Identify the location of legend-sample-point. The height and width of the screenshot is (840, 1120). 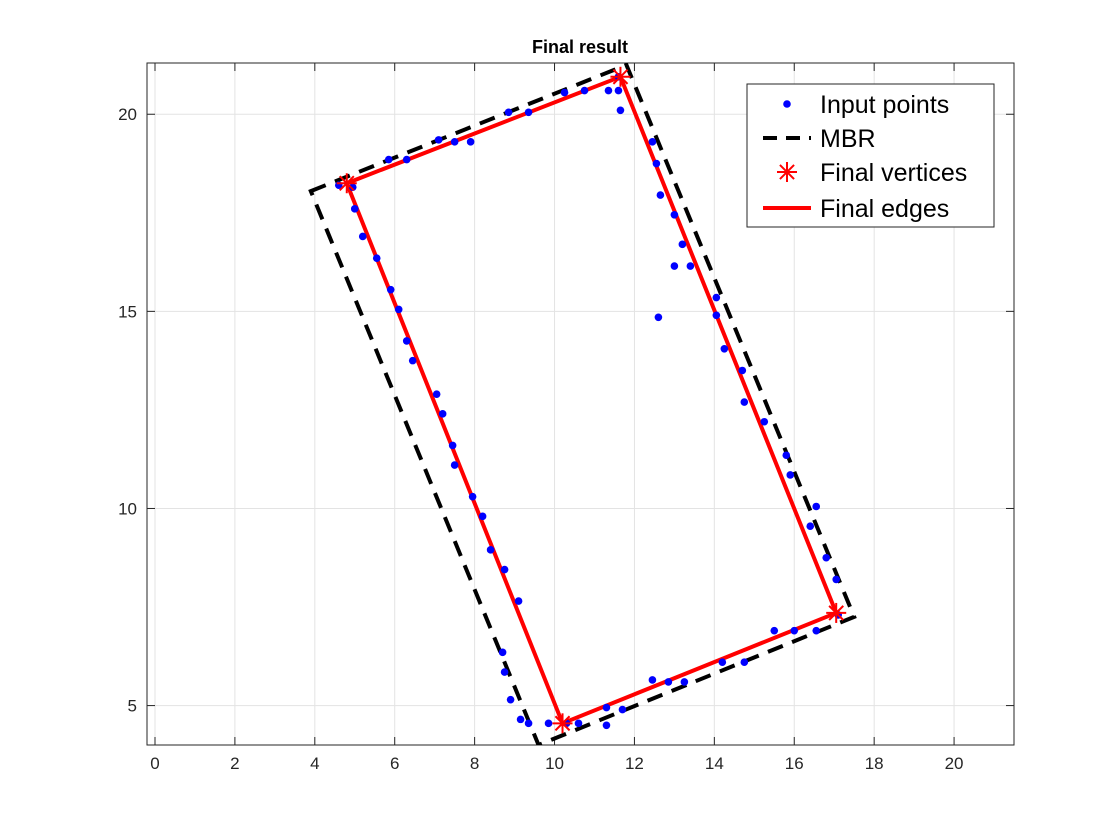
(787, 104).